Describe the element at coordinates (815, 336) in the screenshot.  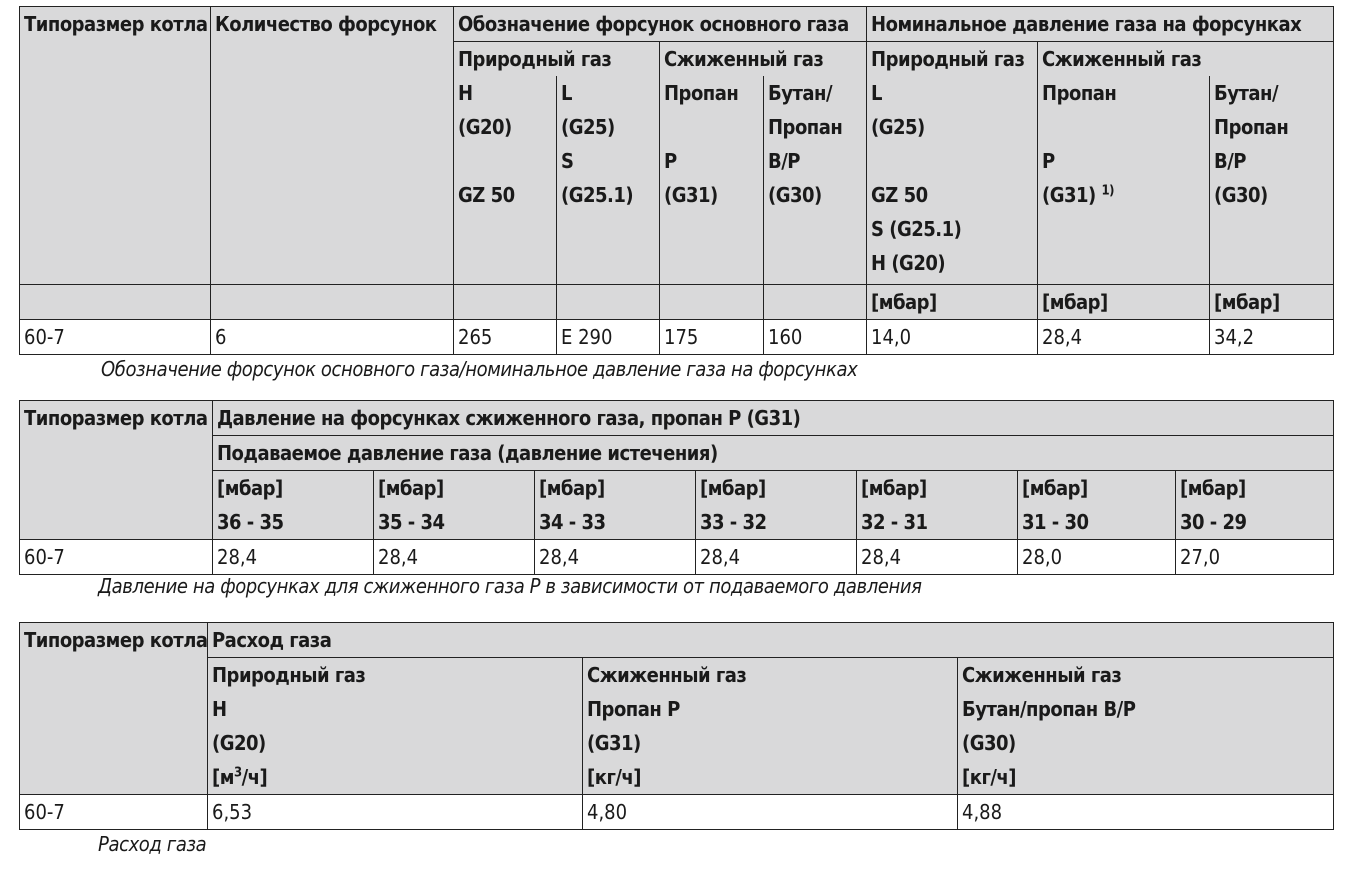
I see `cell: 160` at that location.